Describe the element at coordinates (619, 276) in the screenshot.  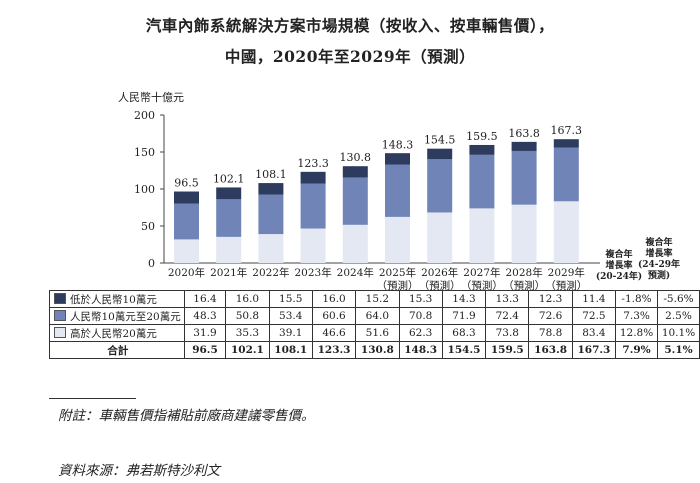
I see `cagr-header-1-line3: (20-24年)` at that location.